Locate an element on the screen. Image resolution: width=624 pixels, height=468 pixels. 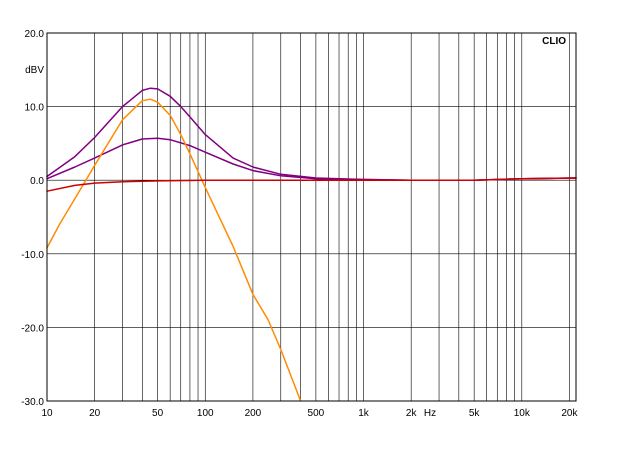
x-tick-label: 20 is located at coordinates (95, 413).